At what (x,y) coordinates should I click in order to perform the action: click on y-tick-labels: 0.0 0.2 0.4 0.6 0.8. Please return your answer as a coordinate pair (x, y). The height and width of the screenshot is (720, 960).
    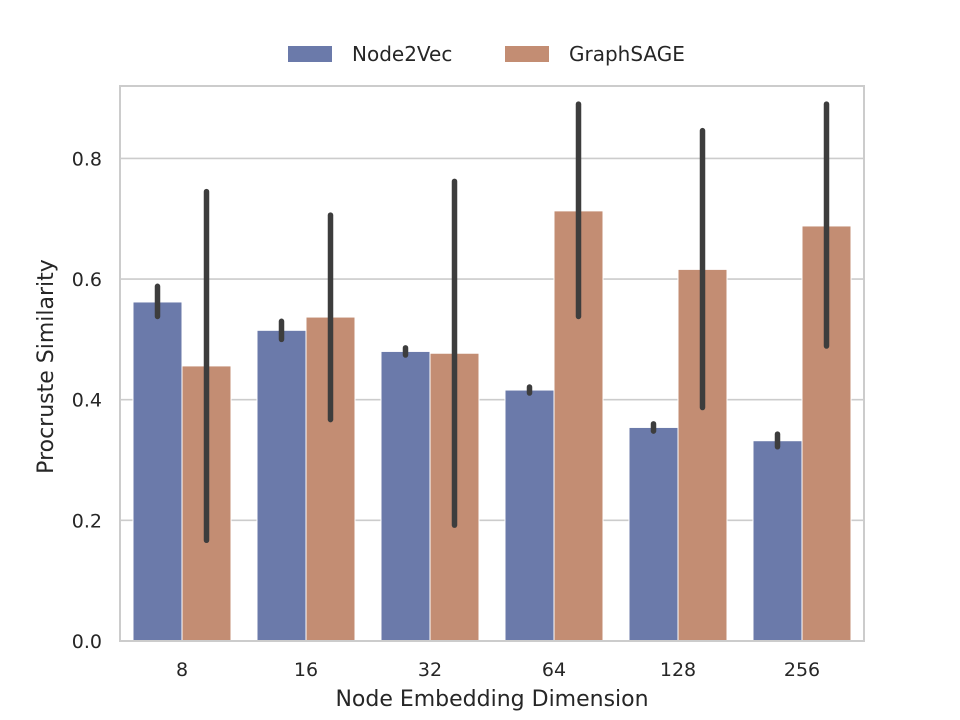
    Looking at the image, I should click on (87, 400).